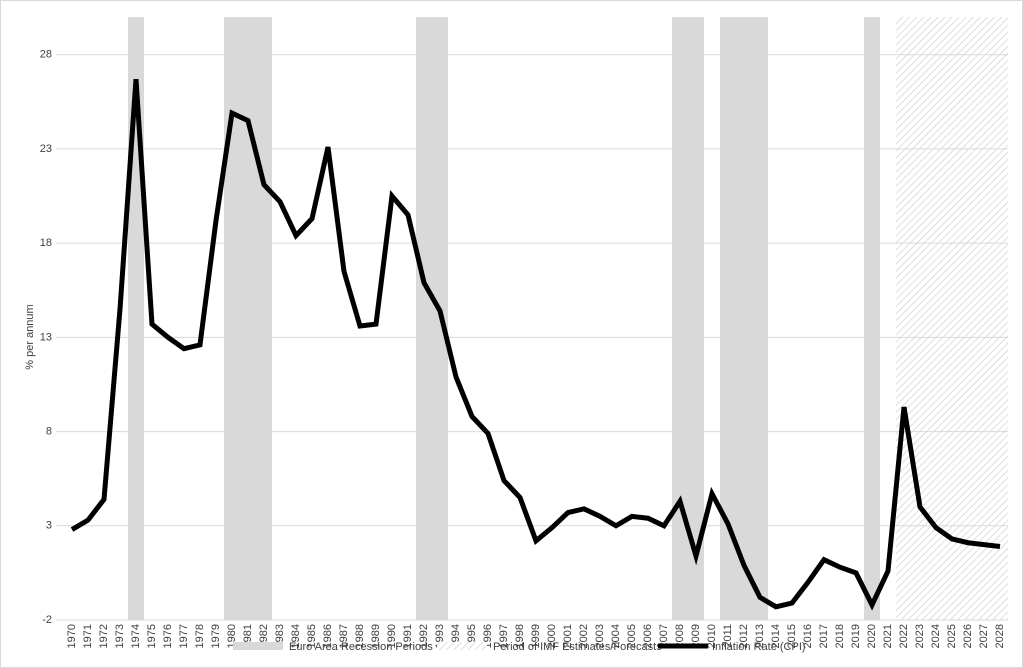 Image resolution: width=1023 pixels, height=668 pixels. What do you see at coordinates (792, 636) in the screenshot?
I see `x-tick-label: 2015` at bounding box center [792, 636].